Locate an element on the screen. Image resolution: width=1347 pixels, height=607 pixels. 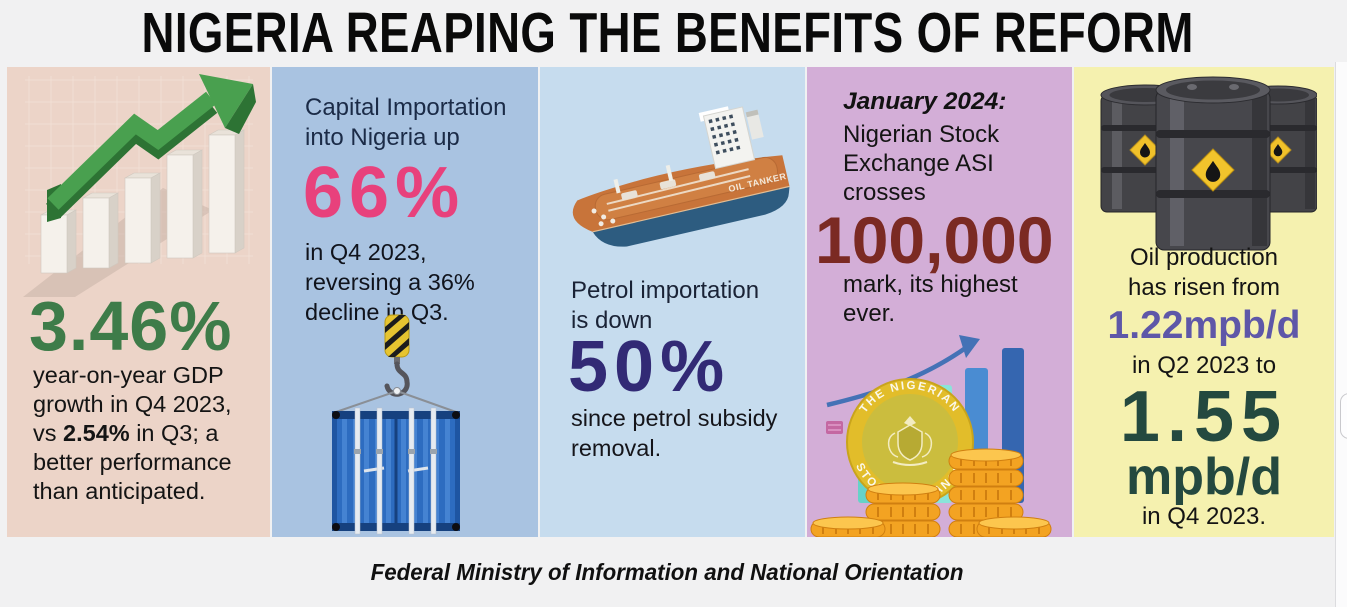
page-title: NIGERIA REAPING THE BENEFITS OF REFORM is located at coordinates (667, 33).